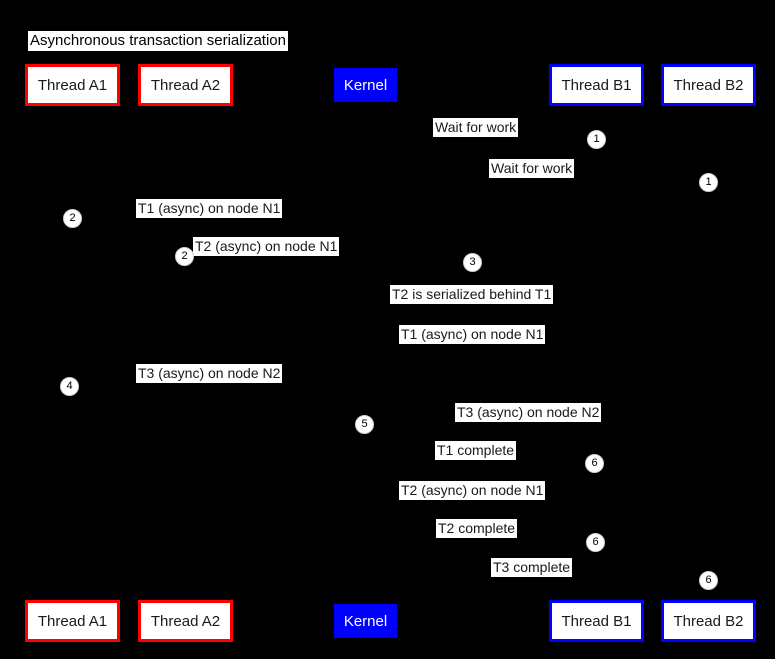  I want to click on participant-b2: Thread B2, so click(708, 85).